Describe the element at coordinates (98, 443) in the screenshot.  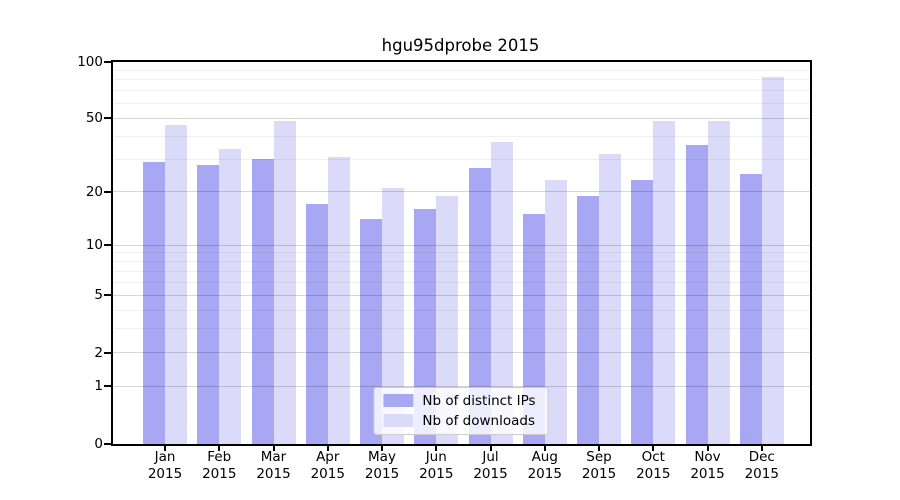
I see `y-tick-label-0: 0` at that location.